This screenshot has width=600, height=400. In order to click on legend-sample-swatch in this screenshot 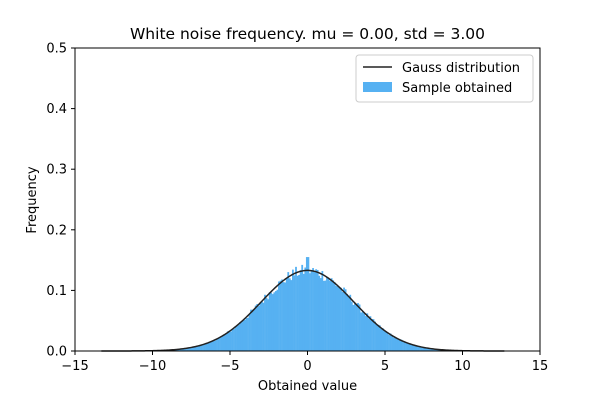, I will do `click(377, 87)`.